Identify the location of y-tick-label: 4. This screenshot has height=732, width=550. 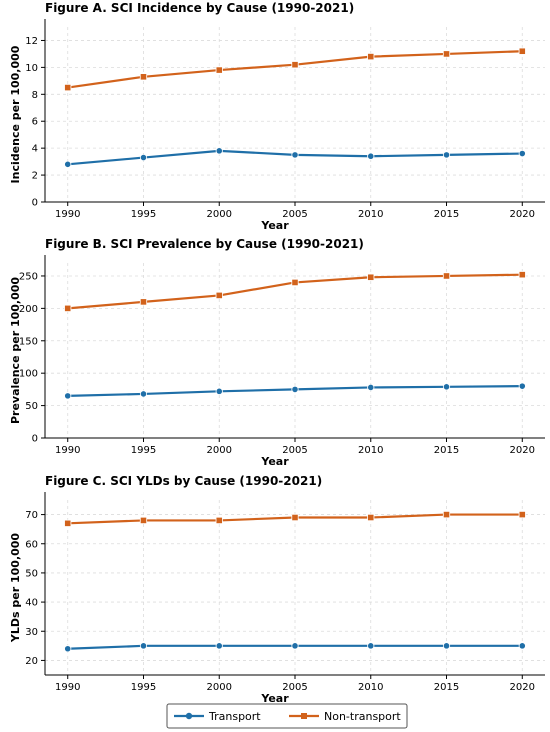
(35, 149).